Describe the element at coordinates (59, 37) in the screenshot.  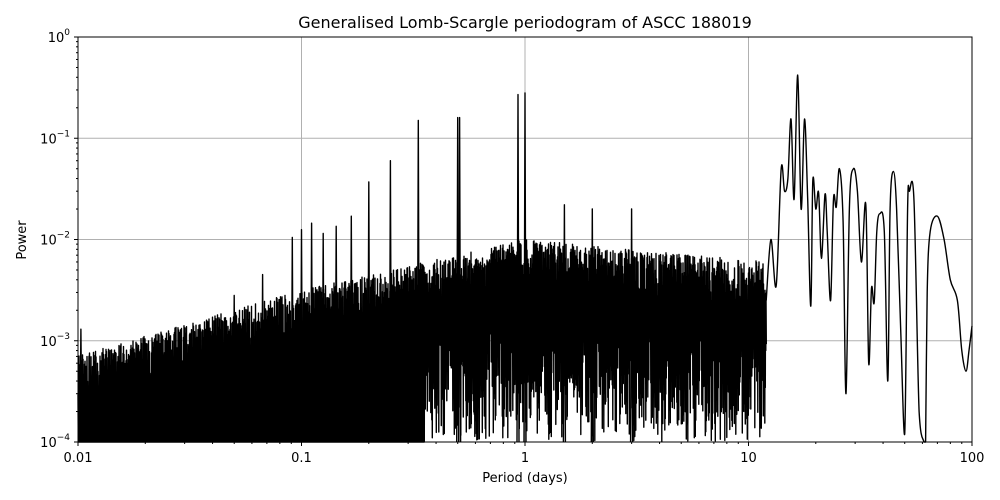
I see `y-tick-label: 10⁰` at that location.